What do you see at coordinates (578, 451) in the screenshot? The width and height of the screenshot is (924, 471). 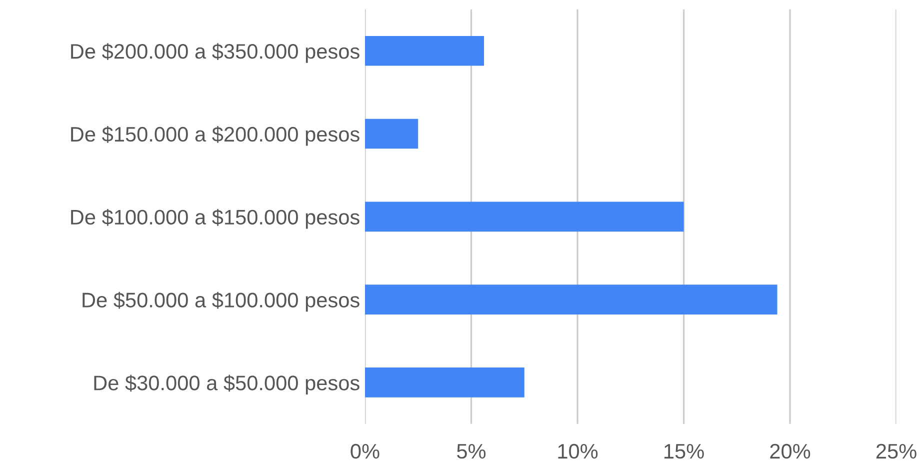 I see `x-tick-label: 10%` at bounding box center [578, 451].